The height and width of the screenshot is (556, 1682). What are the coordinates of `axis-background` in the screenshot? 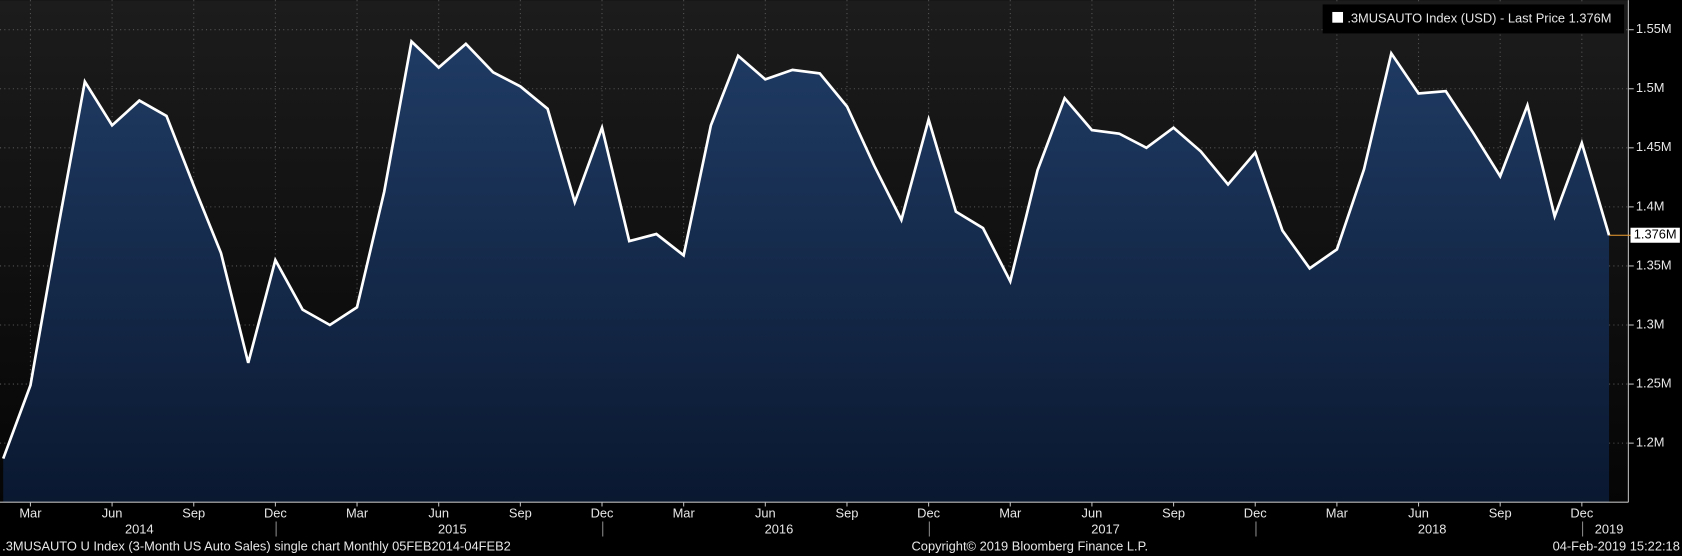 It's located at (1655, 268).